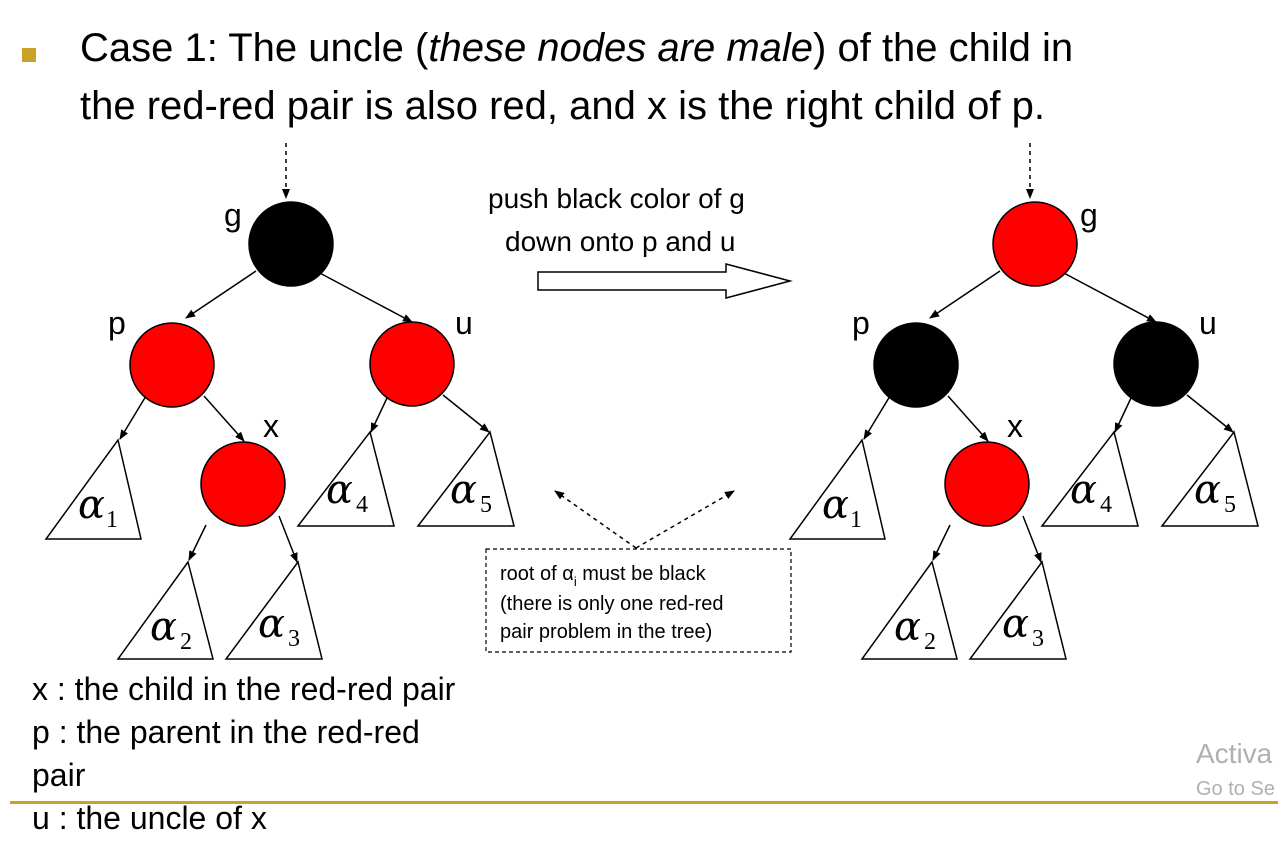  I want to click on subtree-a1-left, so click(93, 489).